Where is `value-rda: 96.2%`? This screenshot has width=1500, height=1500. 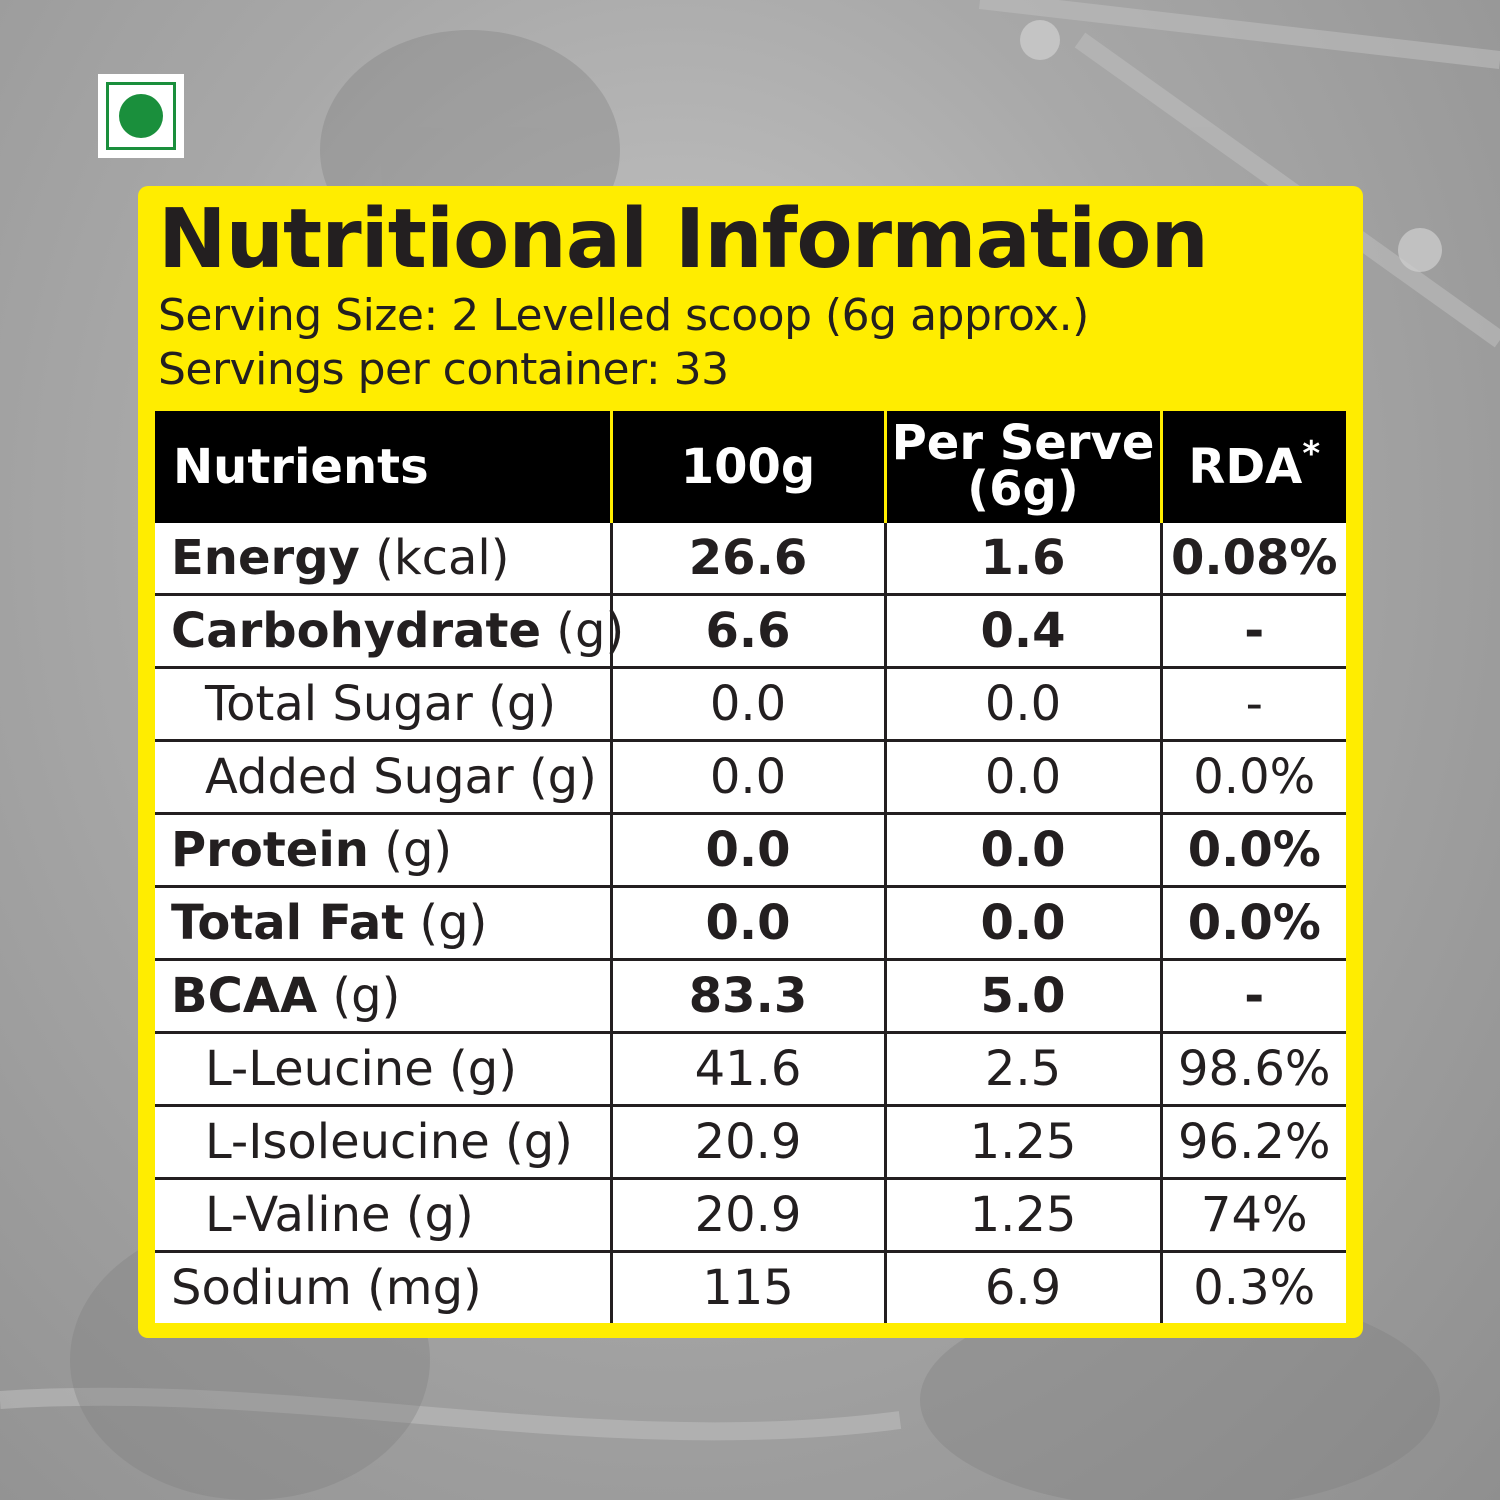
value-rda: 96.2% is located at coordinates (1253, 1142).